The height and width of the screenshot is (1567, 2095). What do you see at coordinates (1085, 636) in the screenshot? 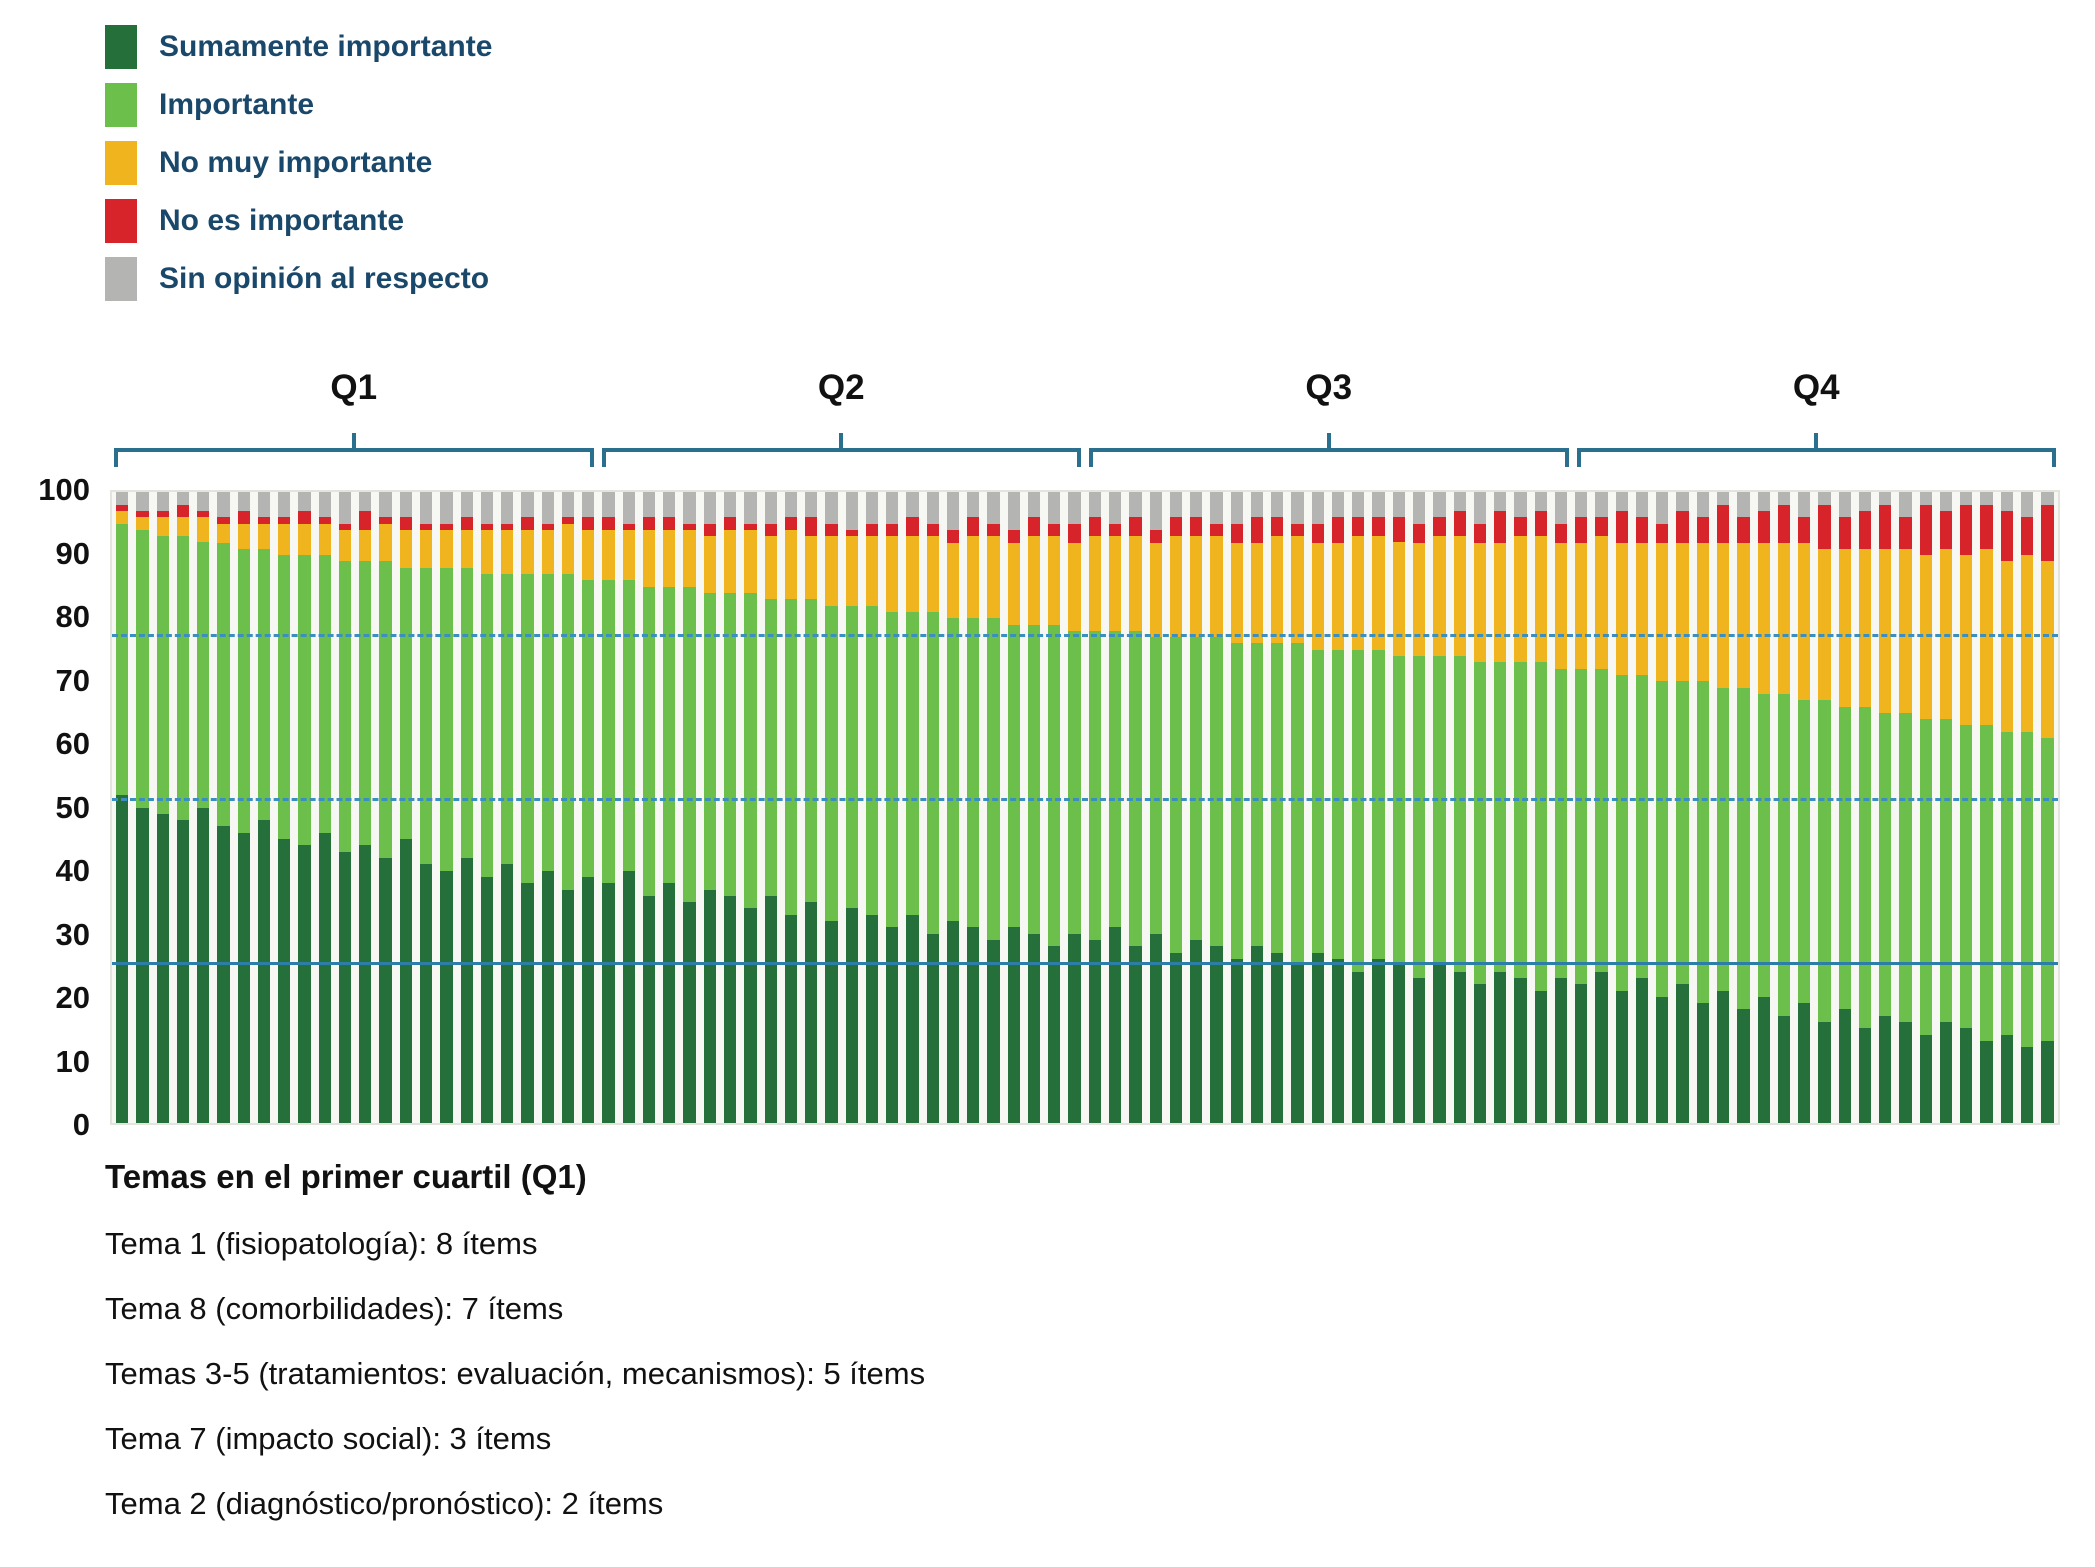
I see `reference-line` at bounding box center [1085, 636].